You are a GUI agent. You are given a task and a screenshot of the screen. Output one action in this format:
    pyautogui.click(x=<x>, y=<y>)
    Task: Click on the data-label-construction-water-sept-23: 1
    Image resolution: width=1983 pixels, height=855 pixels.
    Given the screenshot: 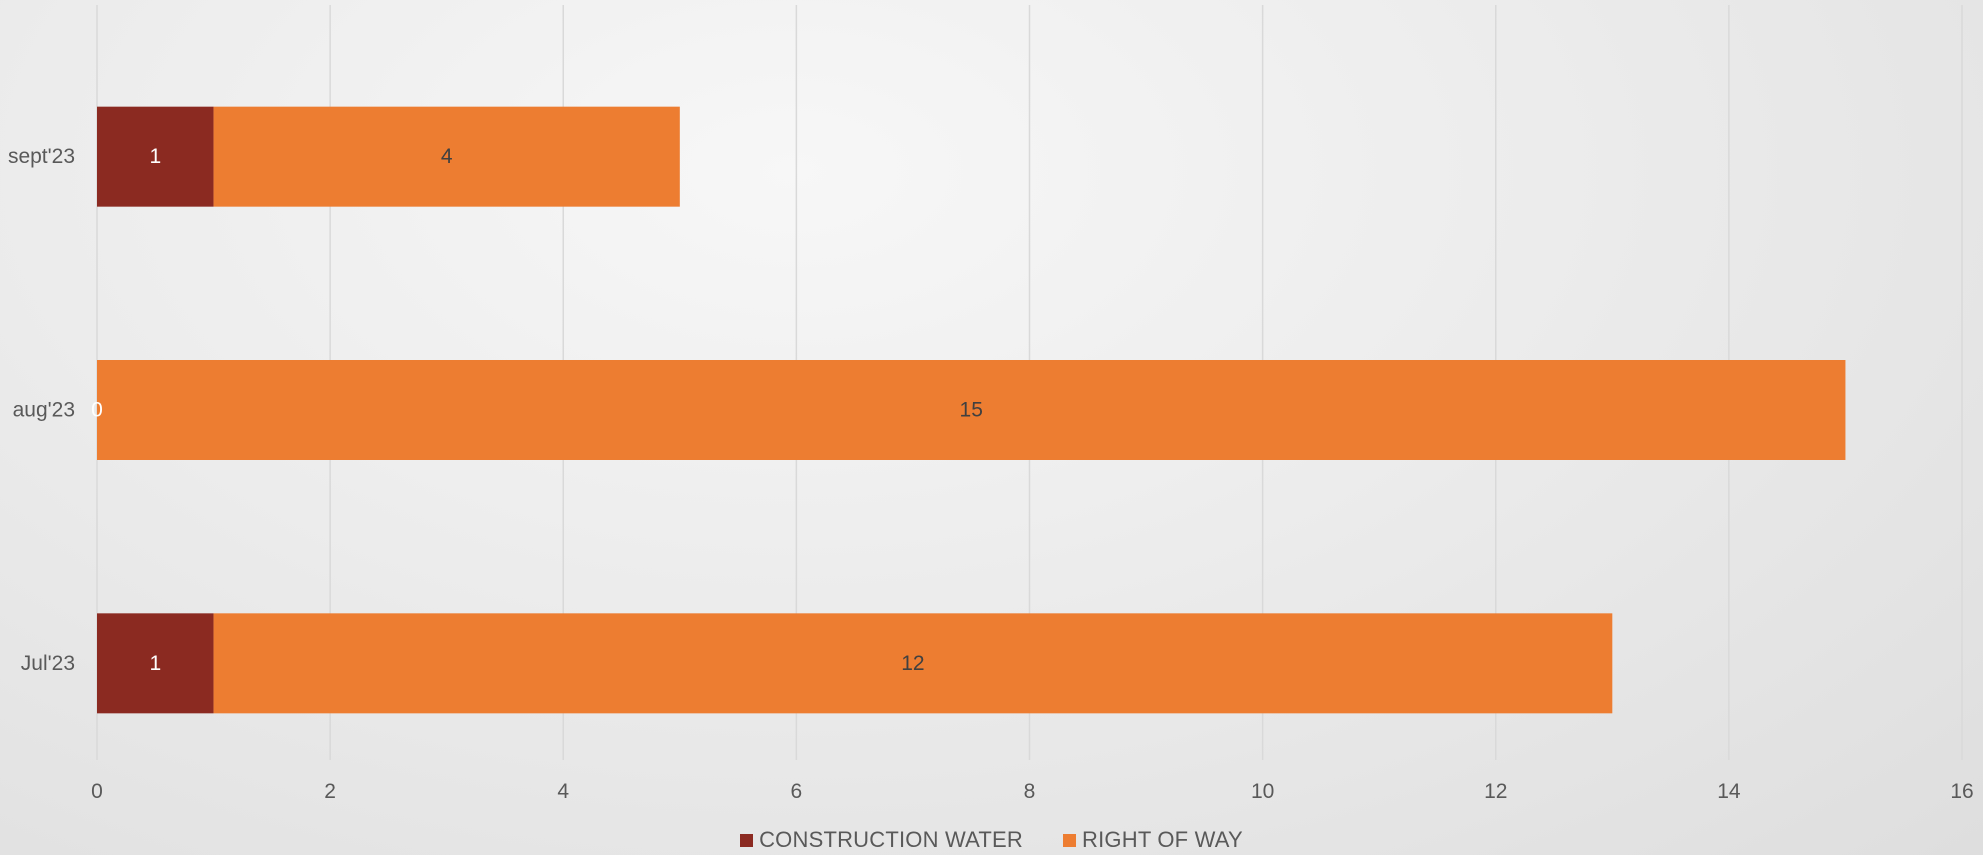 What is the action you would take?
    pyautogui.click(x=155, y=156)
    